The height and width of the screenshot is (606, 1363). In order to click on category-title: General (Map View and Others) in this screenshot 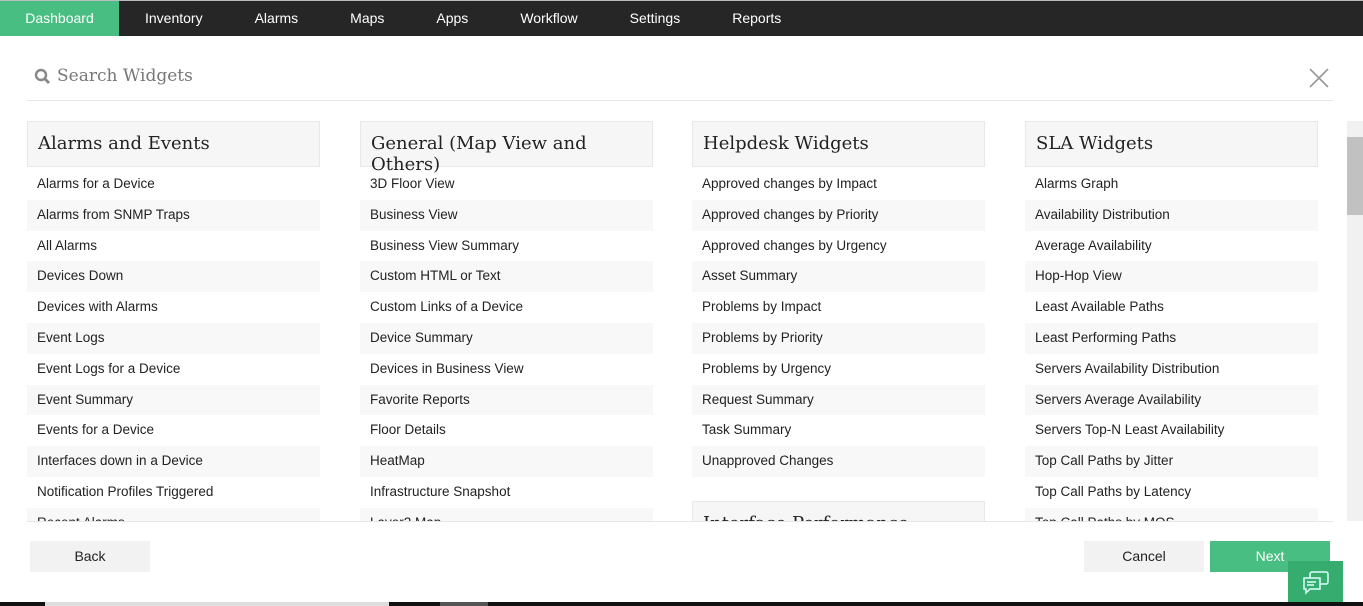, I will do `click(506, 148)`.